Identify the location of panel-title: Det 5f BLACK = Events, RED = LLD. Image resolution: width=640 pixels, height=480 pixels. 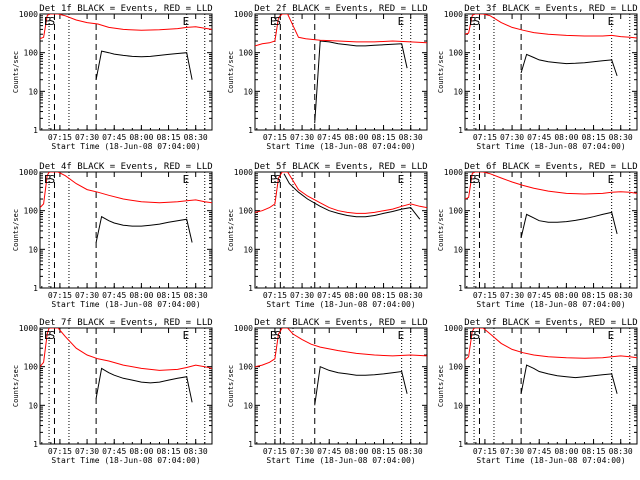
(340, 167).